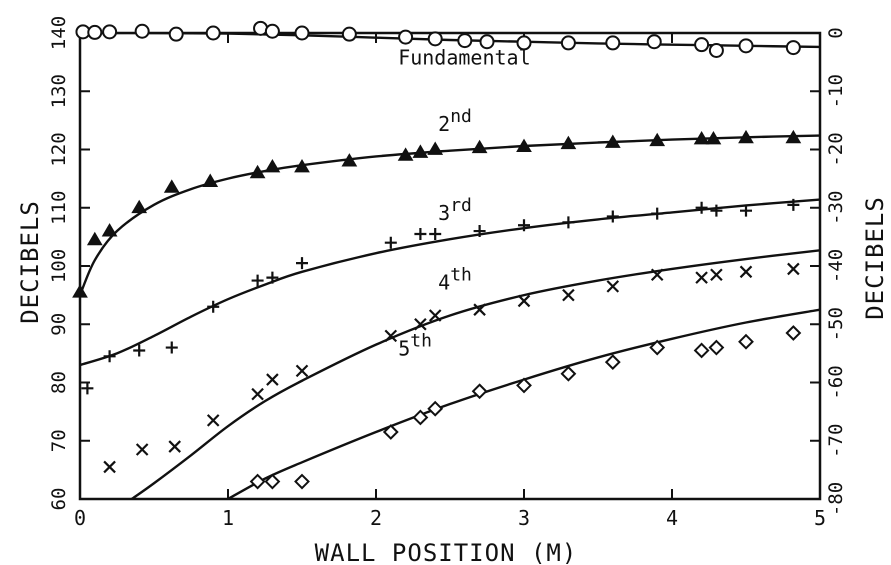 This screenshot has height=565, width=891. What do you see at coordinates (444, 213) in the screenshot?
I see `series-label-main: 3` at bounding box center [444, 213].